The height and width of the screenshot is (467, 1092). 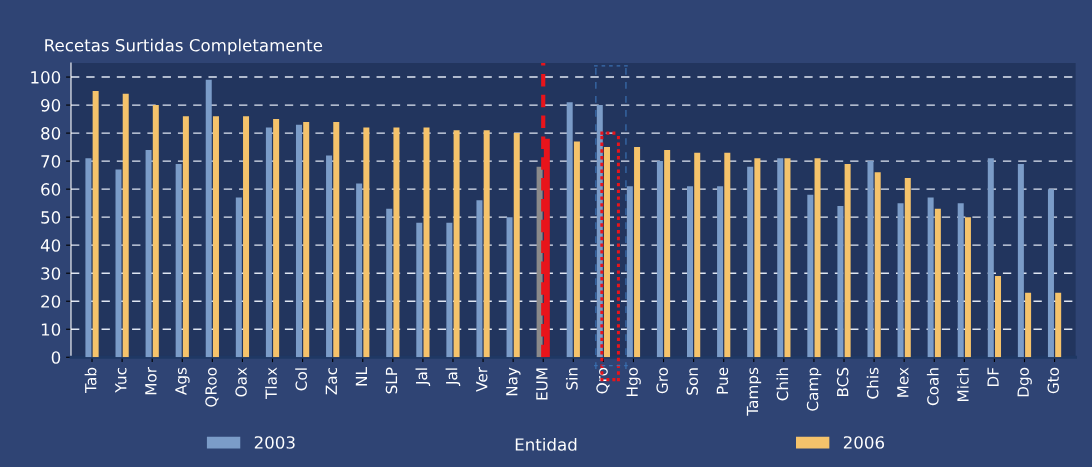 What do you see at coordinates (782, 384) in the screenshot?
I see `x-tick-label: Chih` at bounding box center [782, 384].